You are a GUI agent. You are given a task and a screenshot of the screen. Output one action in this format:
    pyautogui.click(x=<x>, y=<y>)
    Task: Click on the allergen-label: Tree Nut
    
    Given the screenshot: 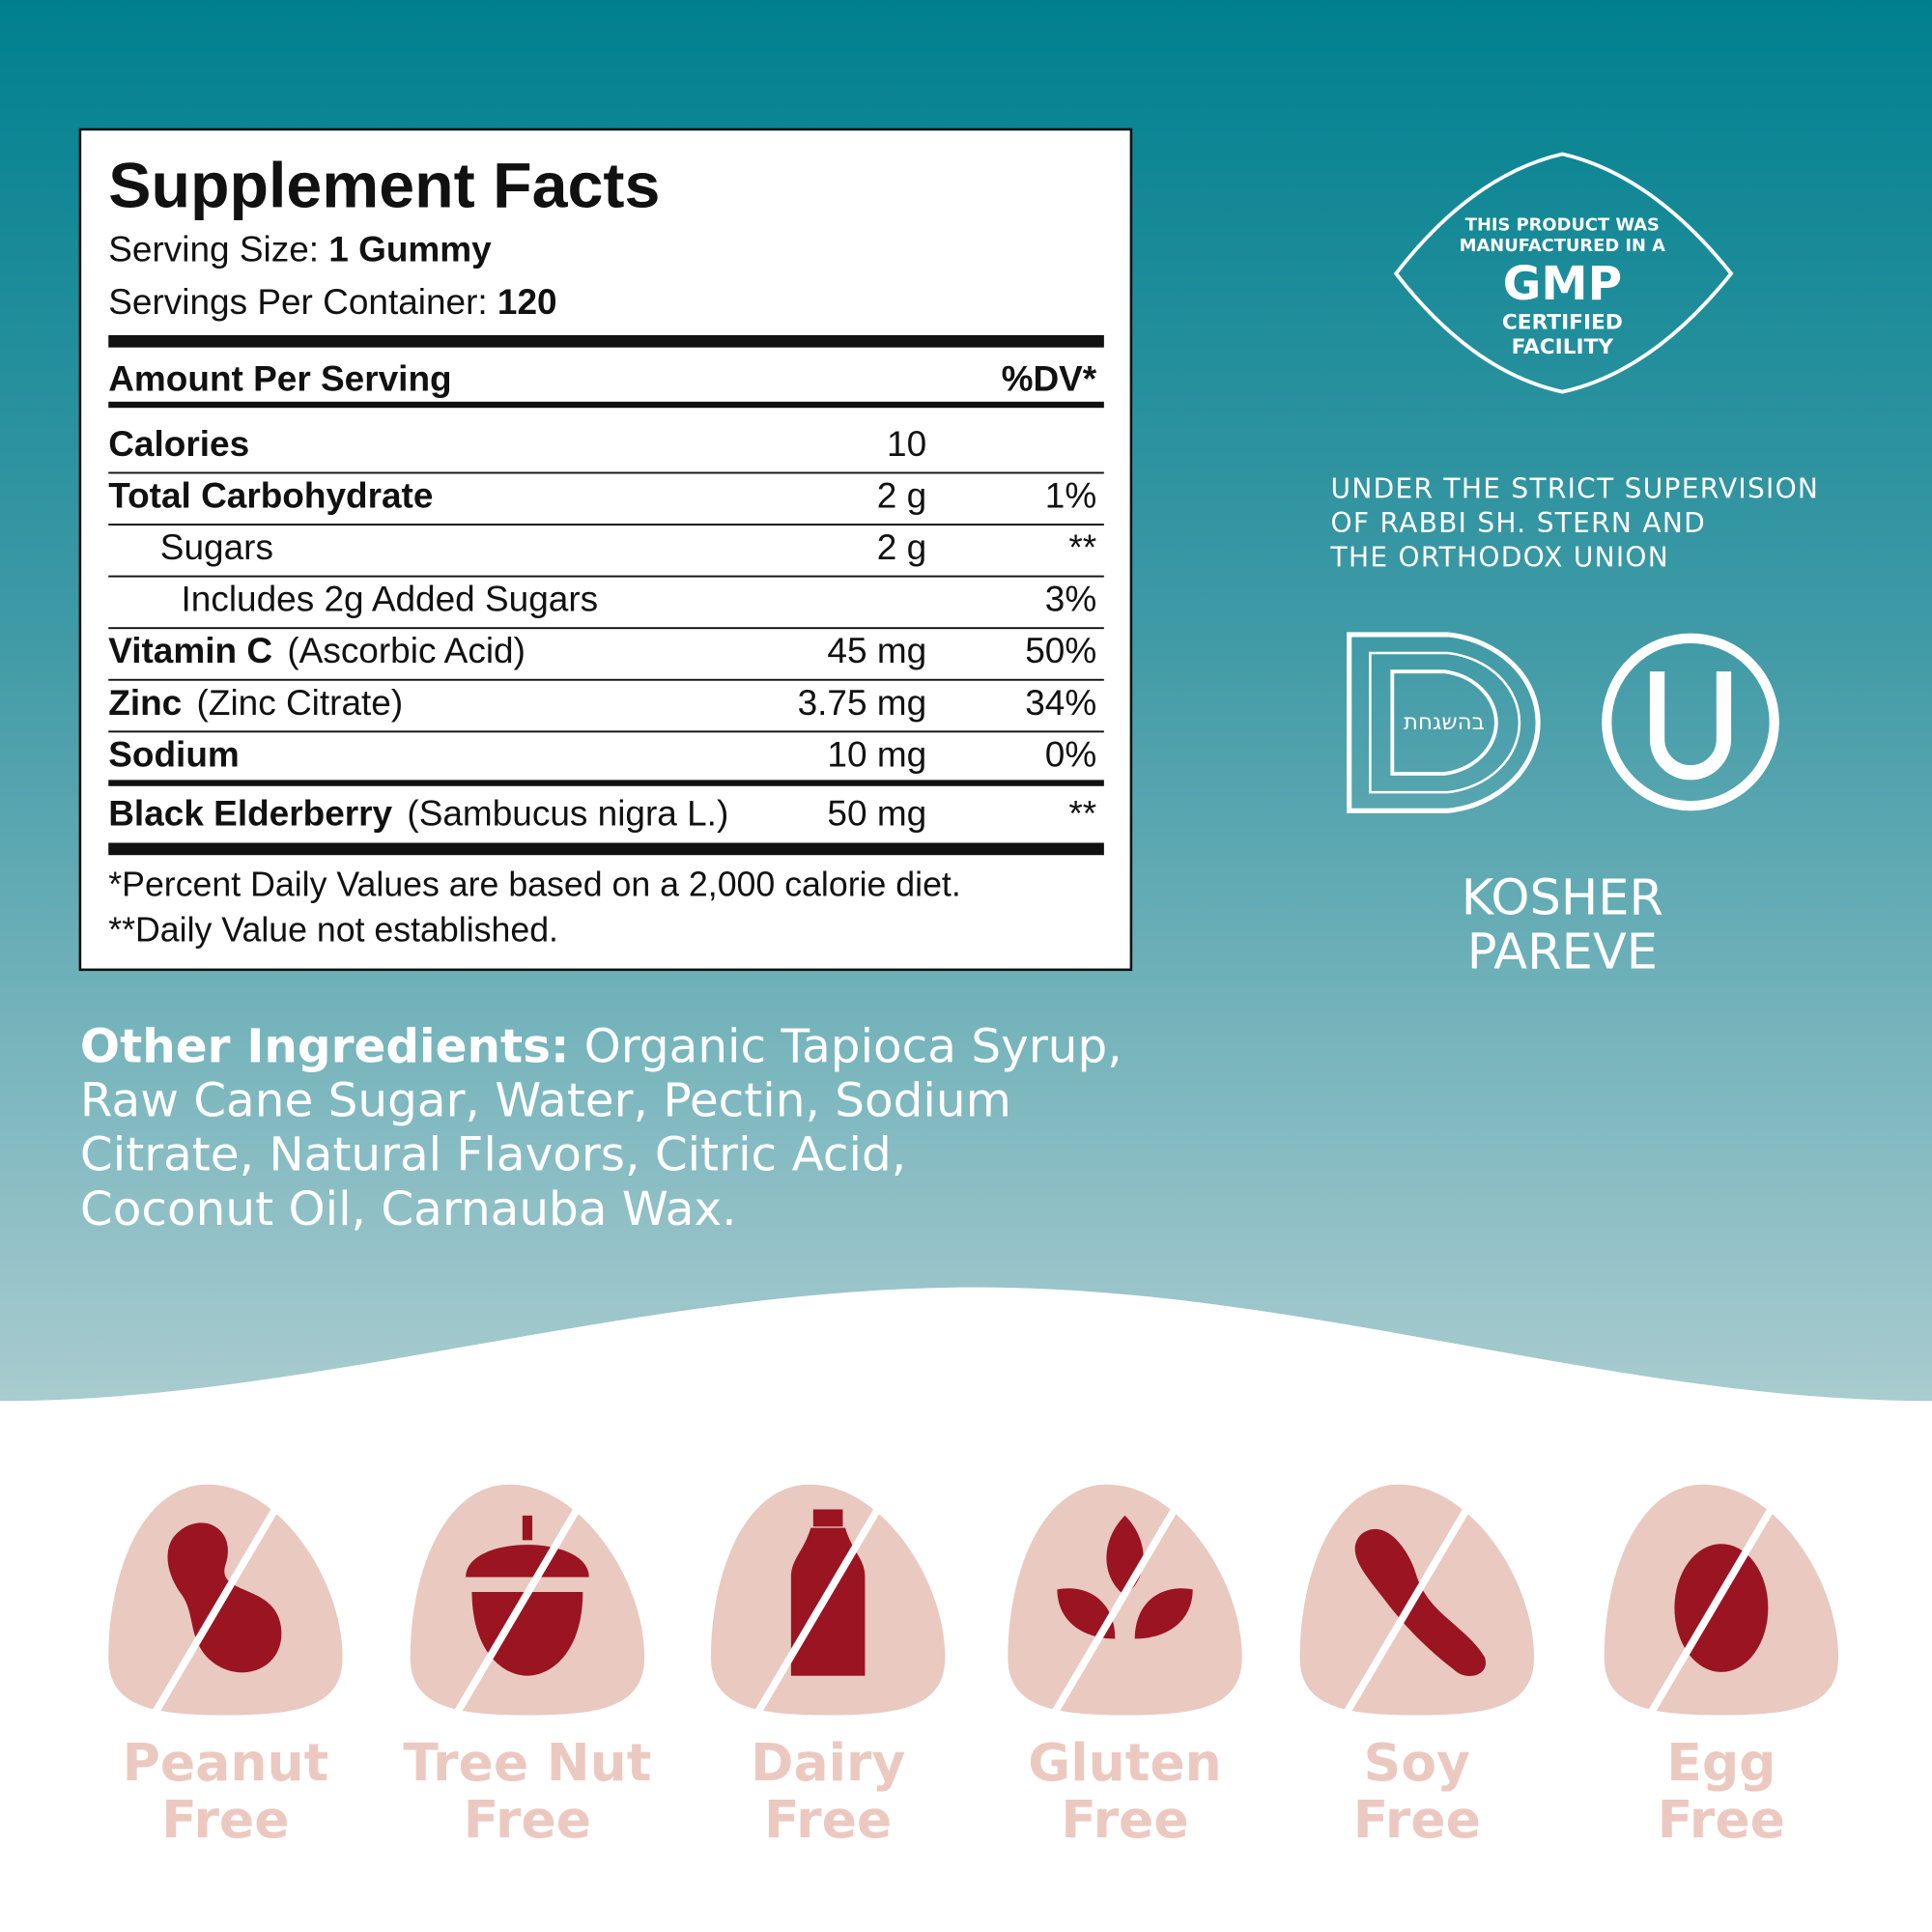 What is the action you would take?
    pyautogui.click(x=527, y=1762)
    